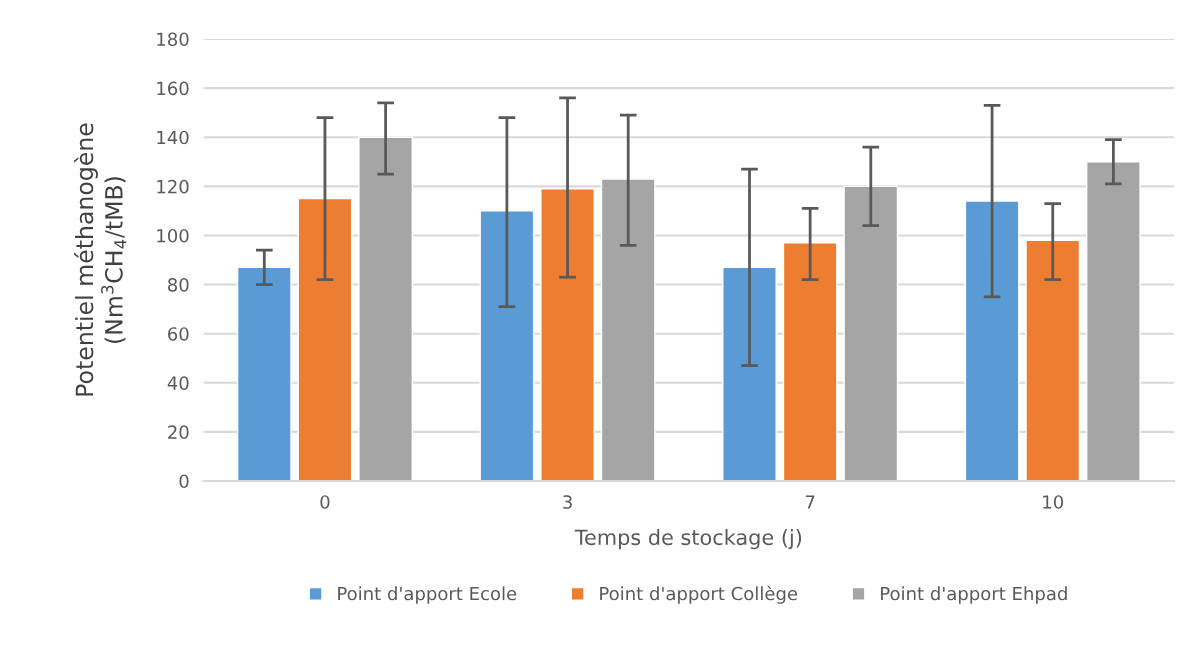 This screenshot has width=1198, height=650. I want to click on y-tick-label: 0, so click(184, 481).